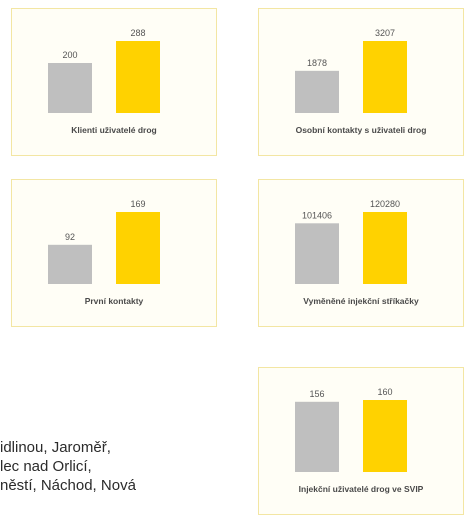  What do you see at coordinates (351, 429) in the screenshot?
I see `chart-svip: 156 160` at bounding box center [351, 429].